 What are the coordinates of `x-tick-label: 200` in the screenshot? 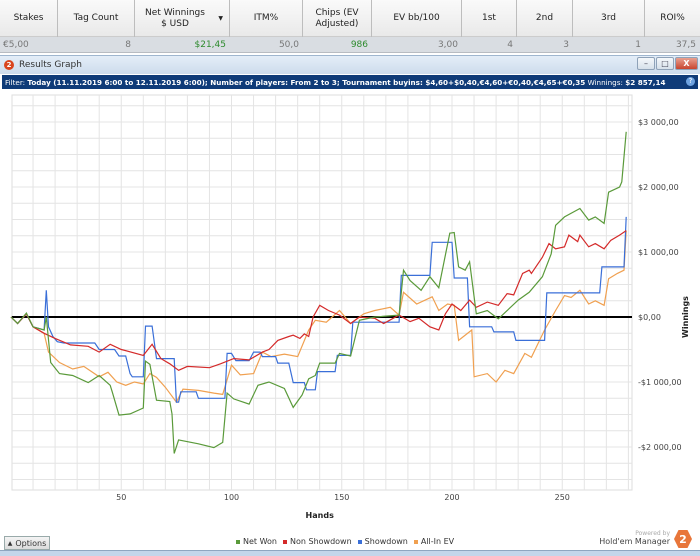 It's located at (451, 497).